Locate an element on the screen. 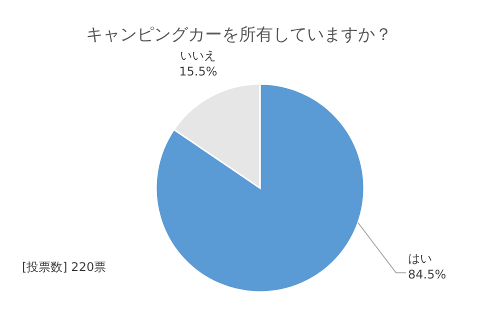 Image resolution: width=500 pixels, height=313 pixels. slice-label: いいえ is located at coordinates (198, 55).